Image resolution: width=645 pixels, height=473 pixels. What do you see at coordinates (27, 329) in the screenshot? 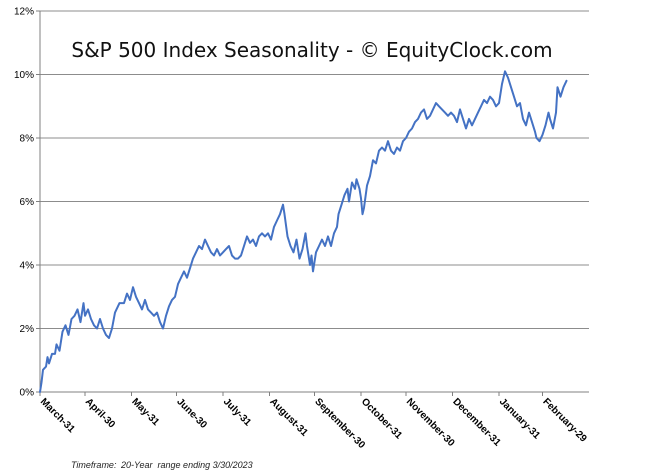
I see `y-tick-label-1: 2%` at bounding box center [27, 329].